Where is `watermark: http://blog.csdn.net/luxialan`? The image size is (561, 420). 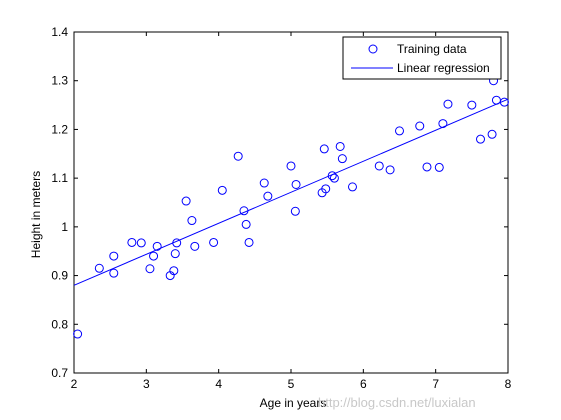 watermark: http://blog.csdn.net/luxialan is located at coordinates (397, 402).